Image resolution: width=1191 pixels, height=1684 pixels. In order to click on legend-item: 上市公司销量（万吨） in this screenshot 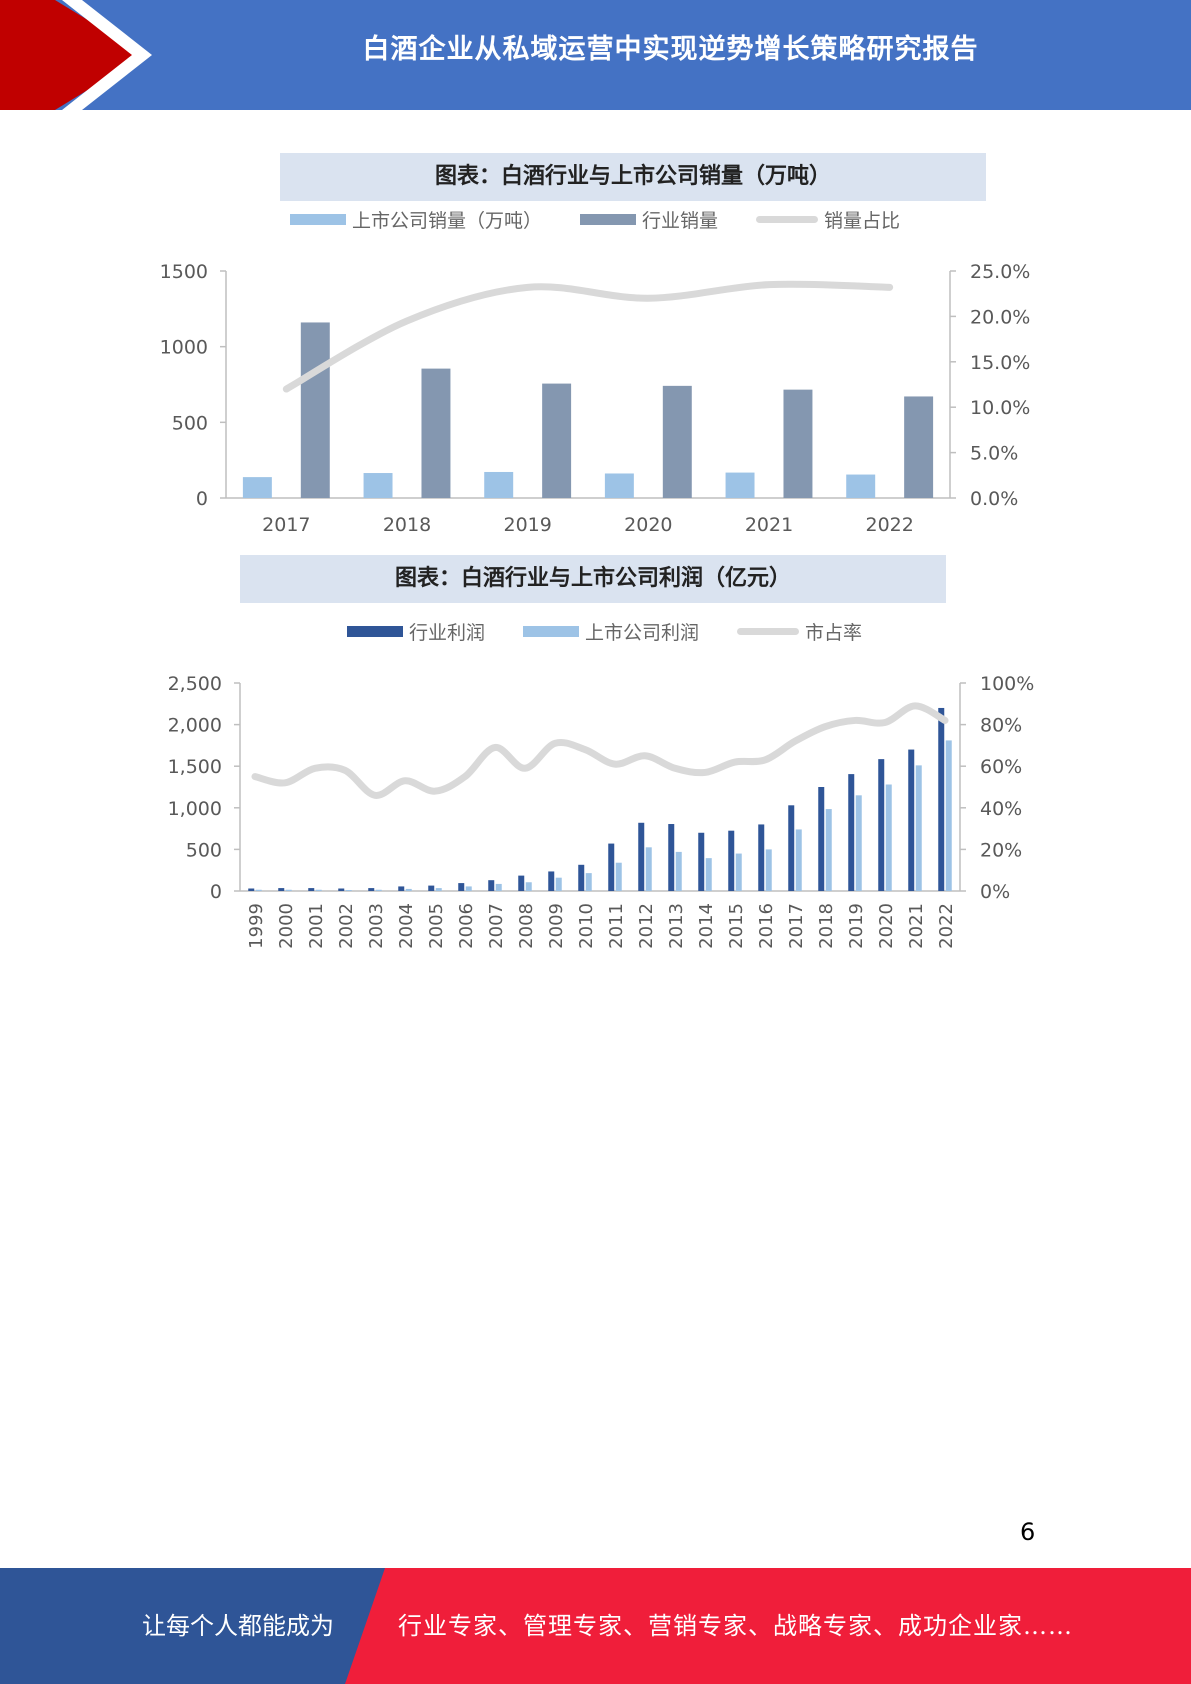, I will do `click(416, 219)`.